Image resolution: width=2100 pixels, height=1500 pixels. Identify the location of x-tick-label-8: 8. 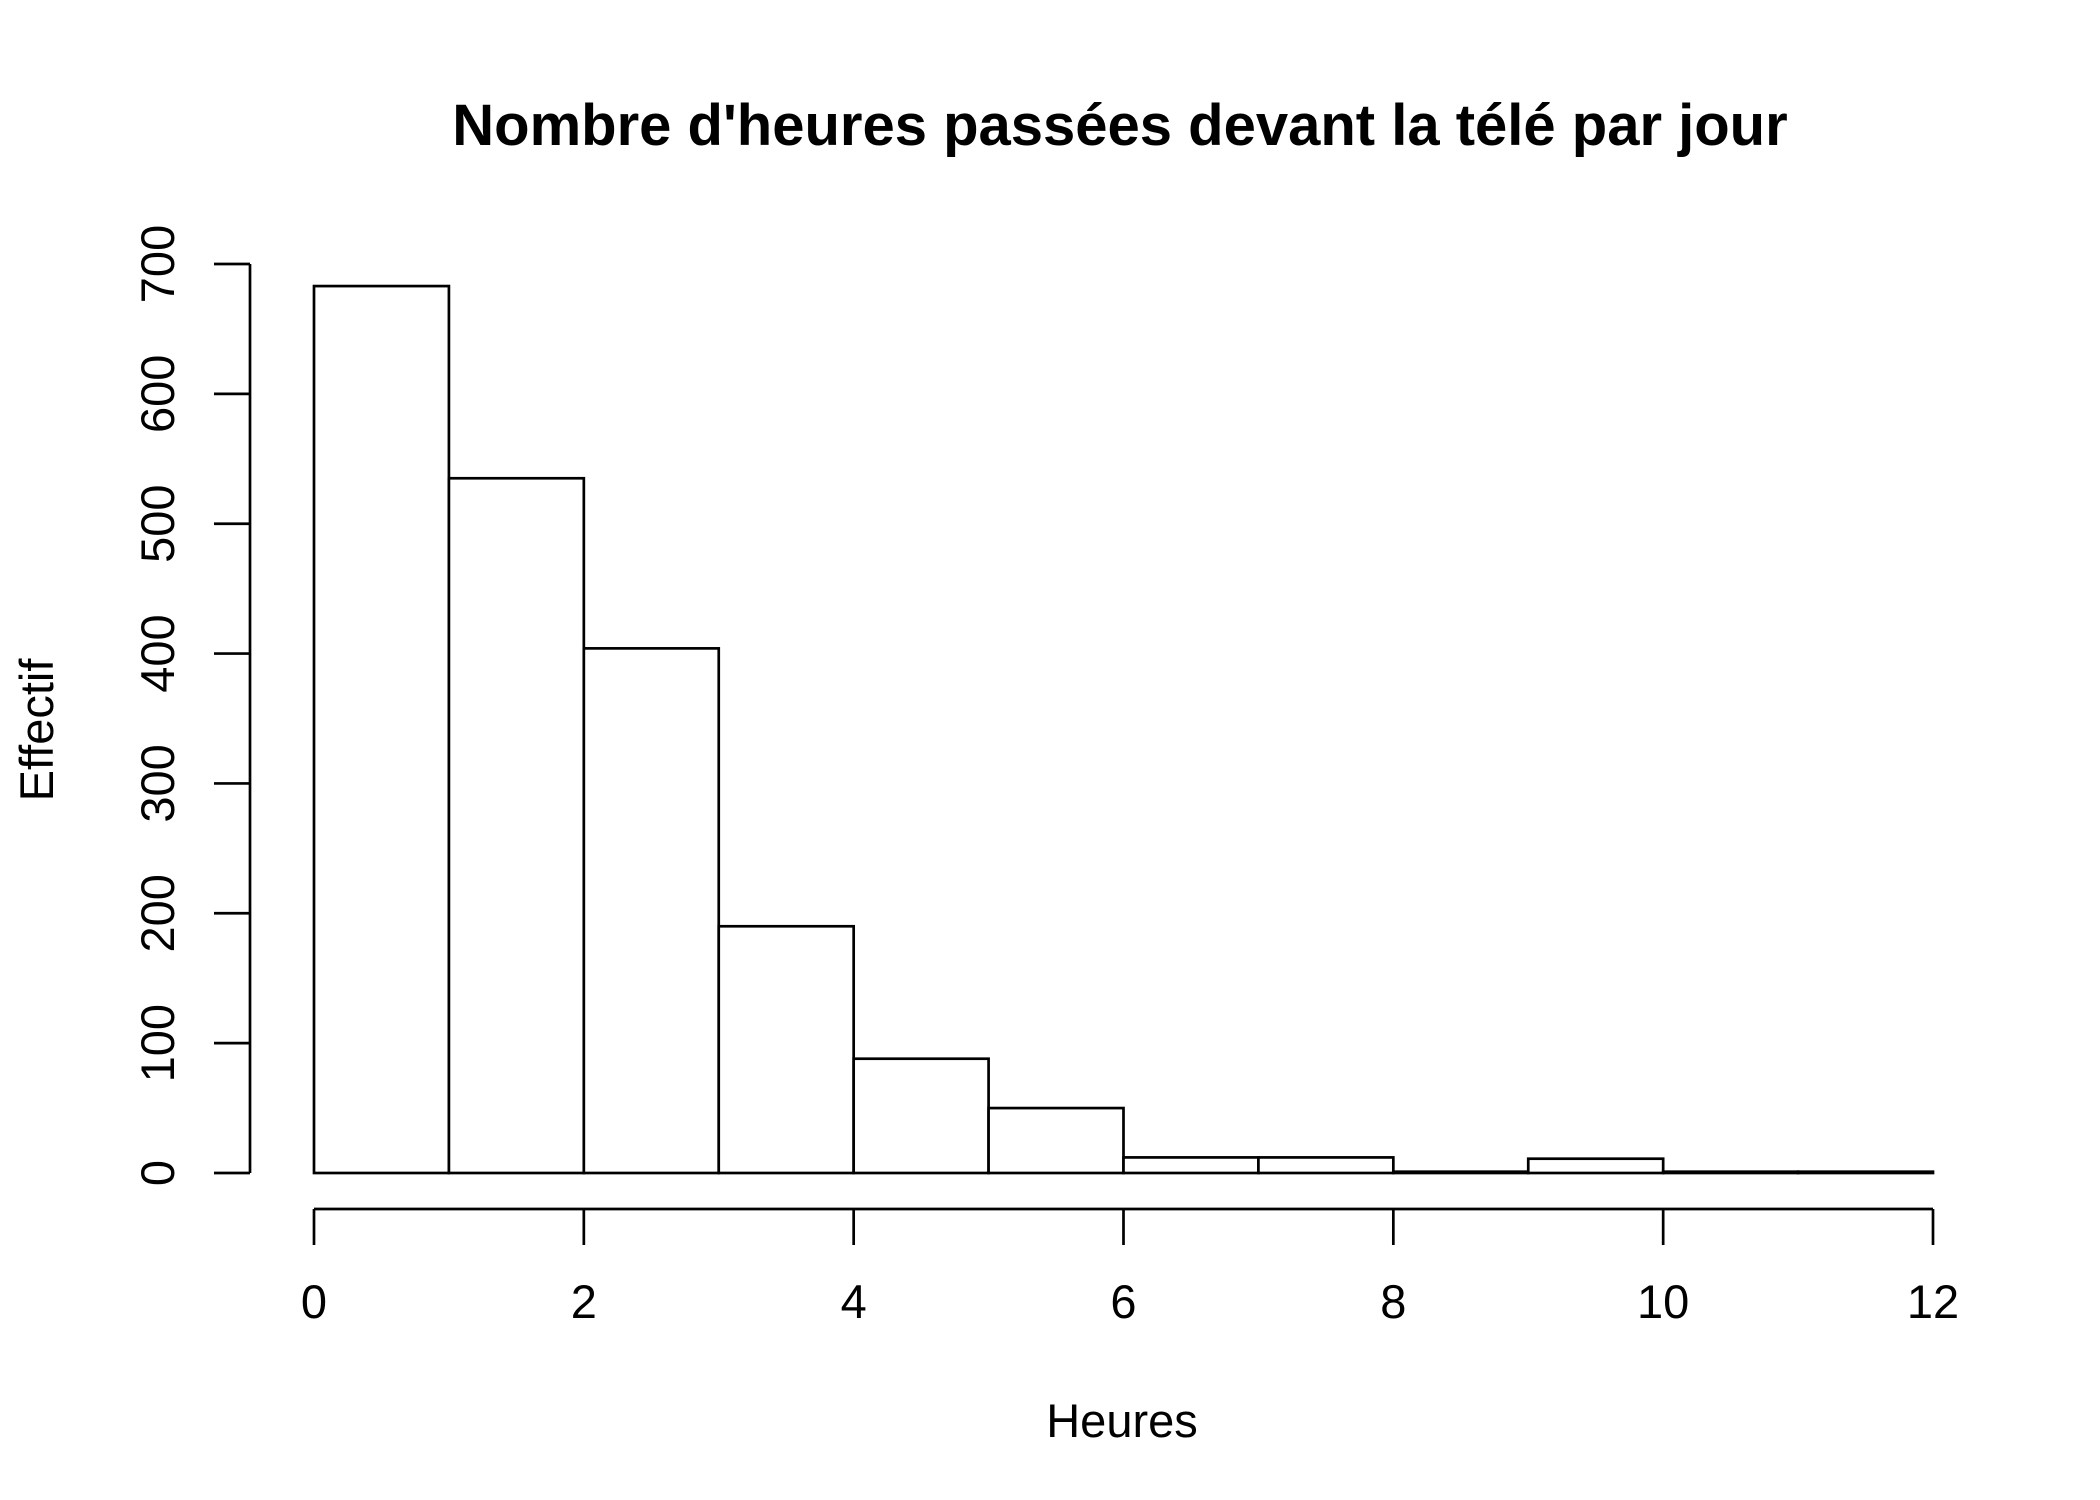
(1393, 1301).